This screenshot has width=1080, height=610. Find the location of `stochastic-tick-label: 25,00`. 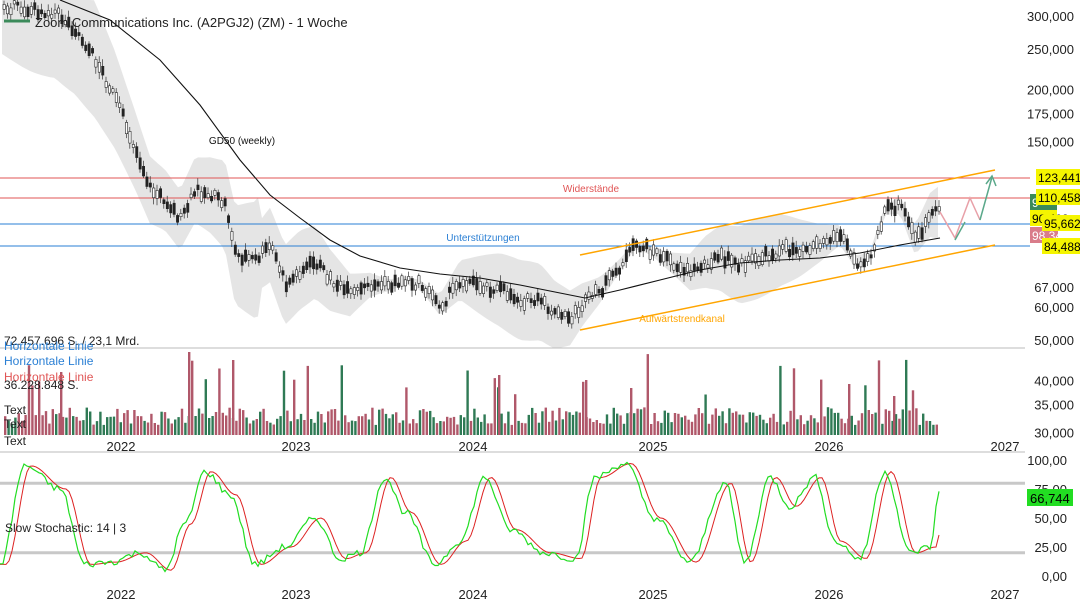

stochastic-tick-label: 25,00 is located at coordinates (1050, 547).